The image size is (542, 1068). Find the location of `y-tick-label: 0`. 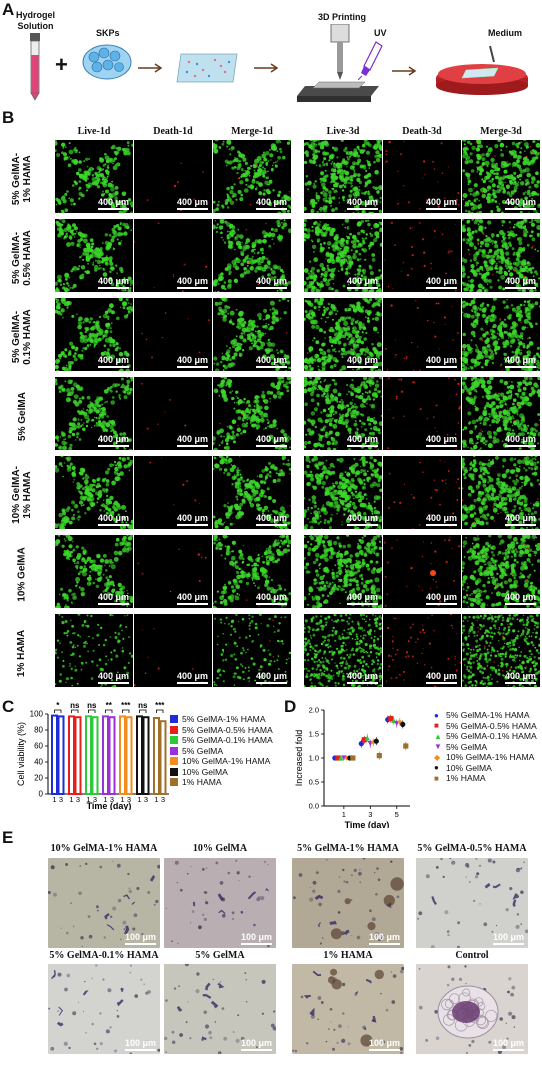

y-tick-label: 0 is located at coordinates (41, 794).